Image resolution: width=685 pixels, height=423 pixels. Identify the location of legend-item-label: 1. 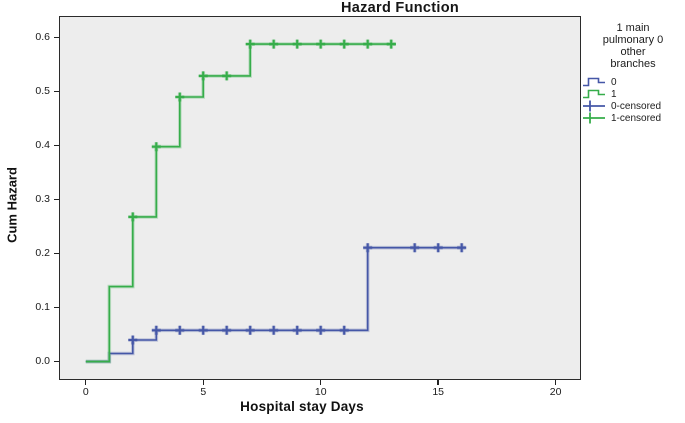
(614, 94).